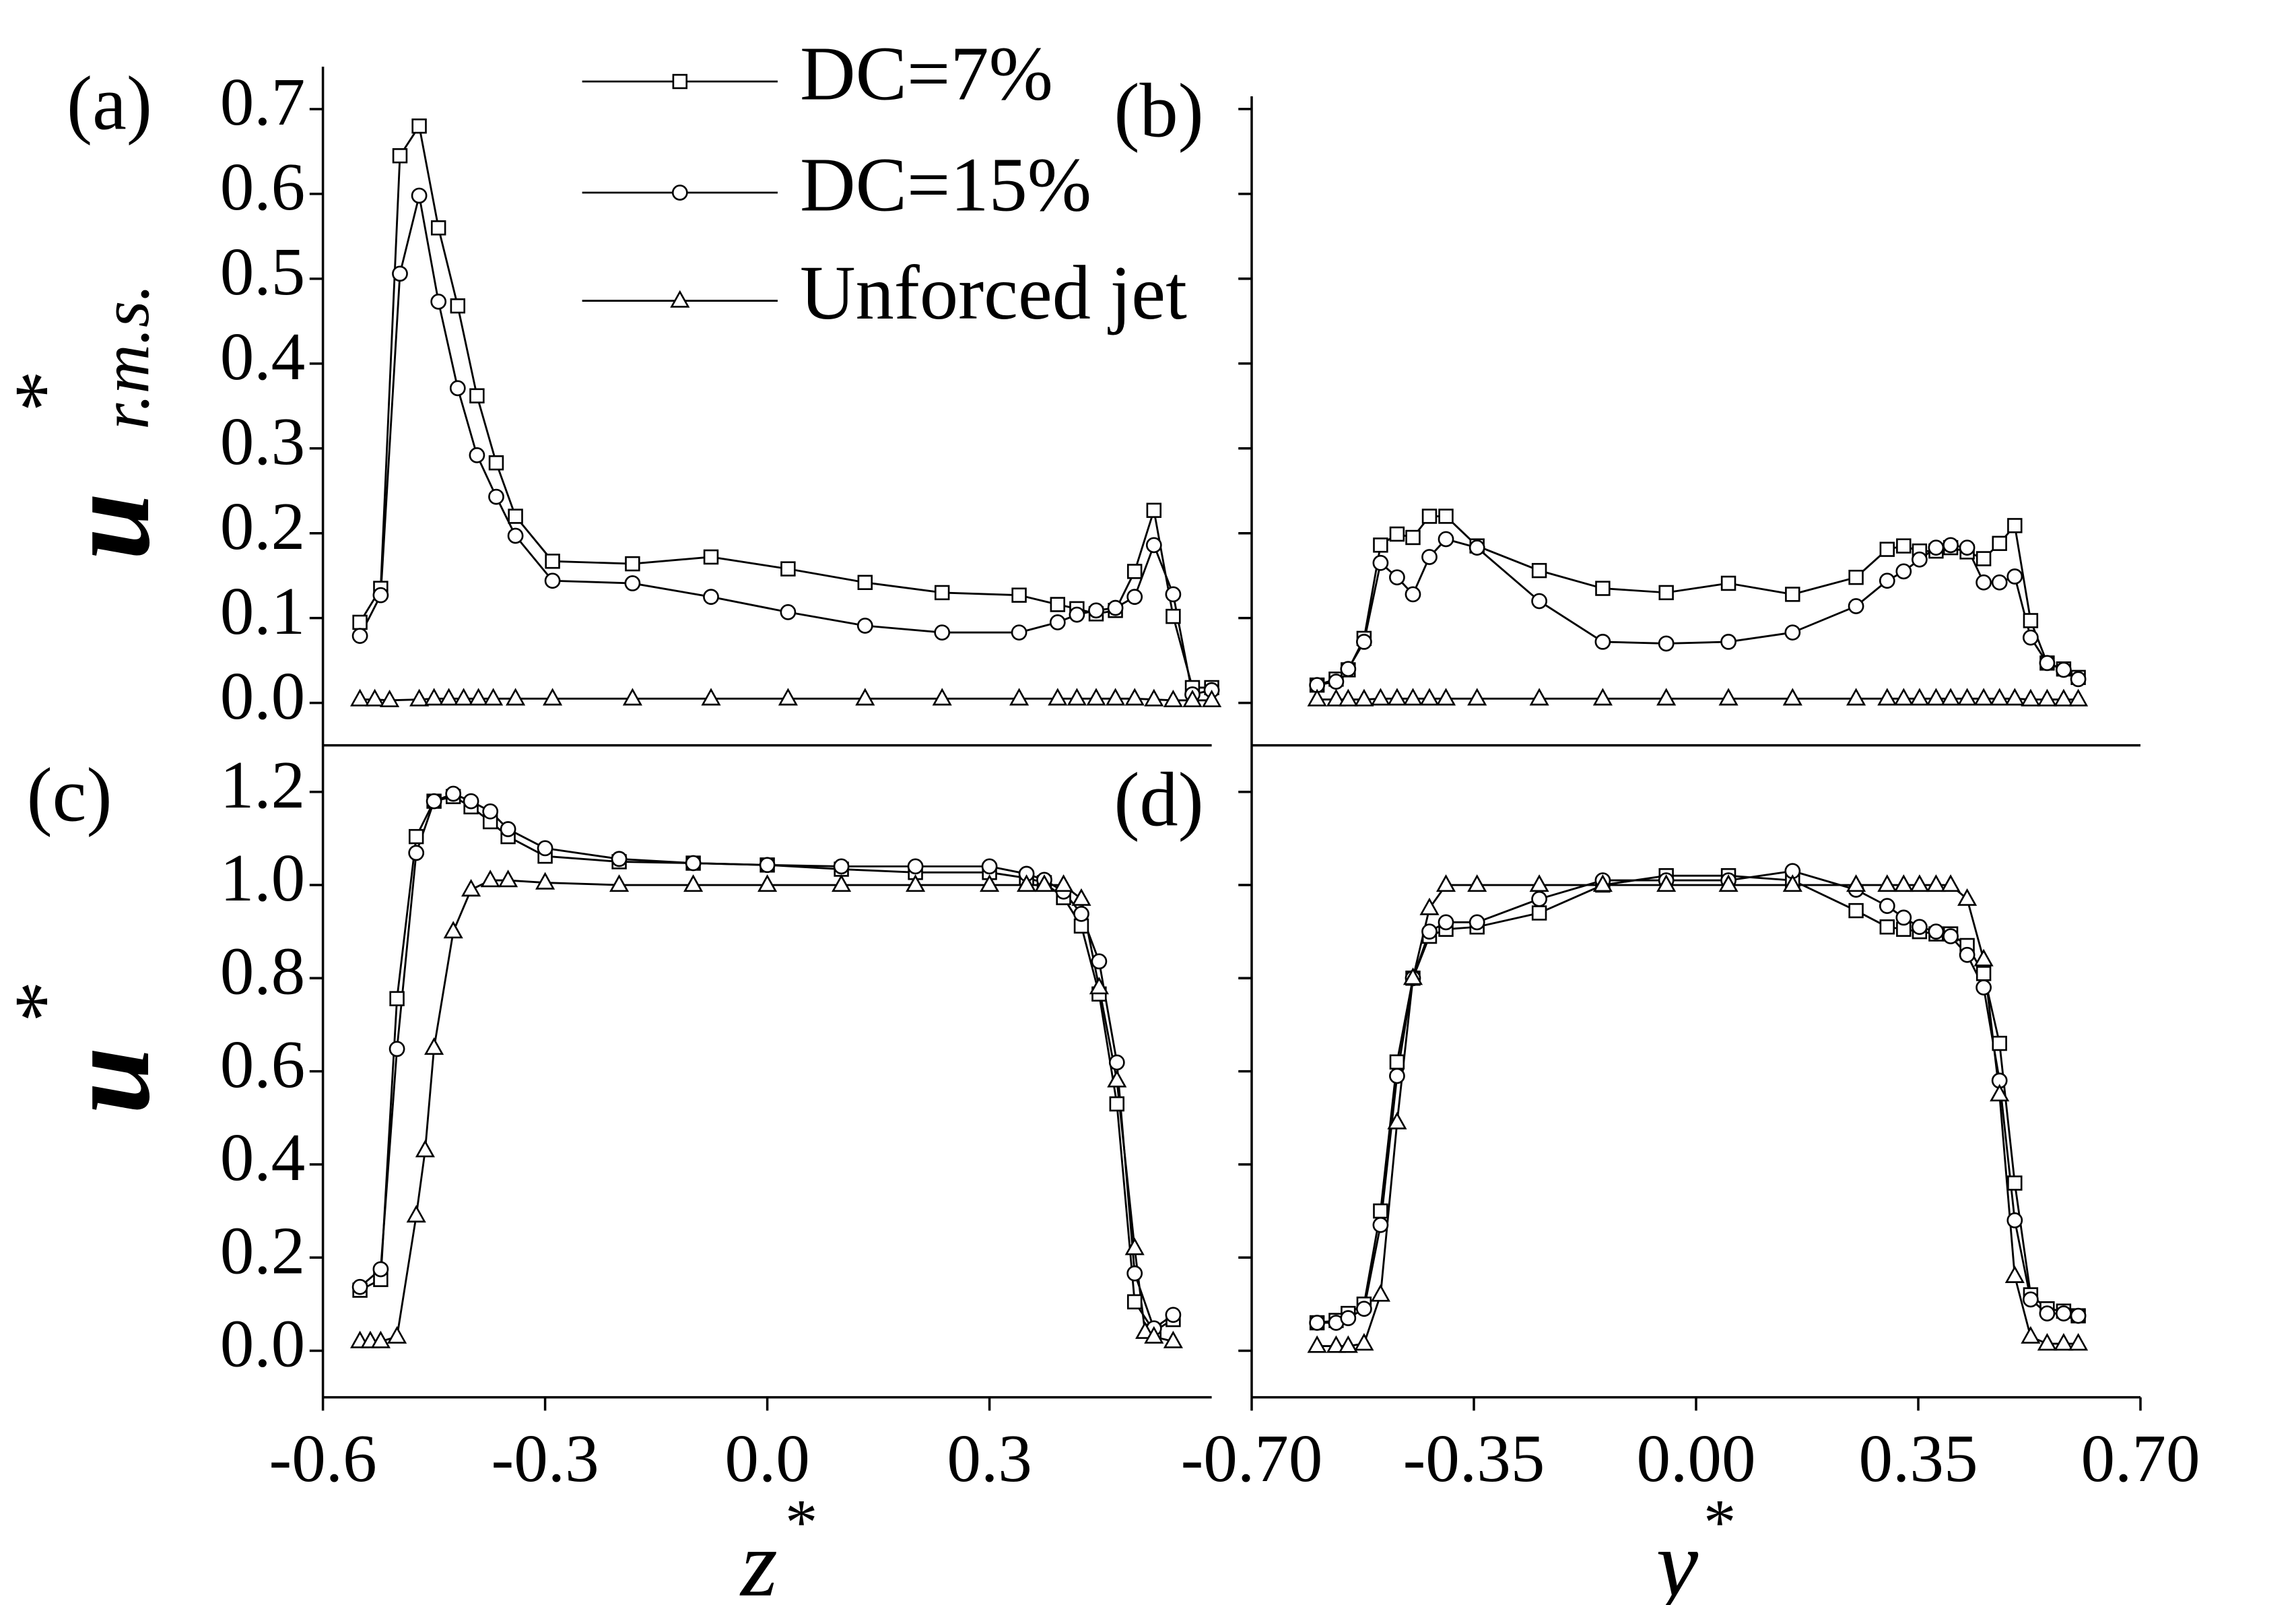  Describe the element at coordinates (767, 1111) in the screenshot. I see `series-line` at that location.